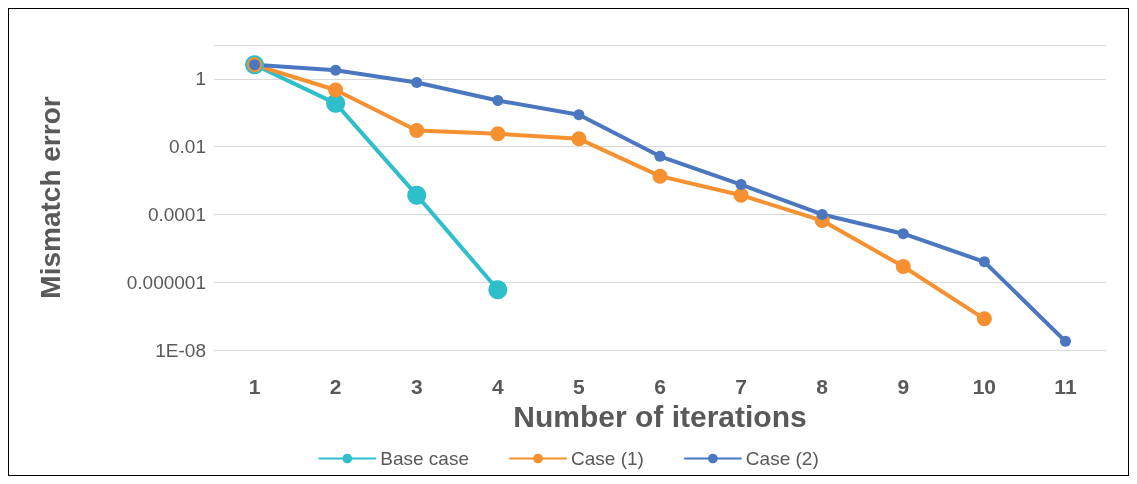 Image resolution: width=1137 pixels, height=484 pixels. What do you see at coordinates (497, 386) in the screenshot?
I see `x-tick-label: 4` at bounding box center [497, 386].